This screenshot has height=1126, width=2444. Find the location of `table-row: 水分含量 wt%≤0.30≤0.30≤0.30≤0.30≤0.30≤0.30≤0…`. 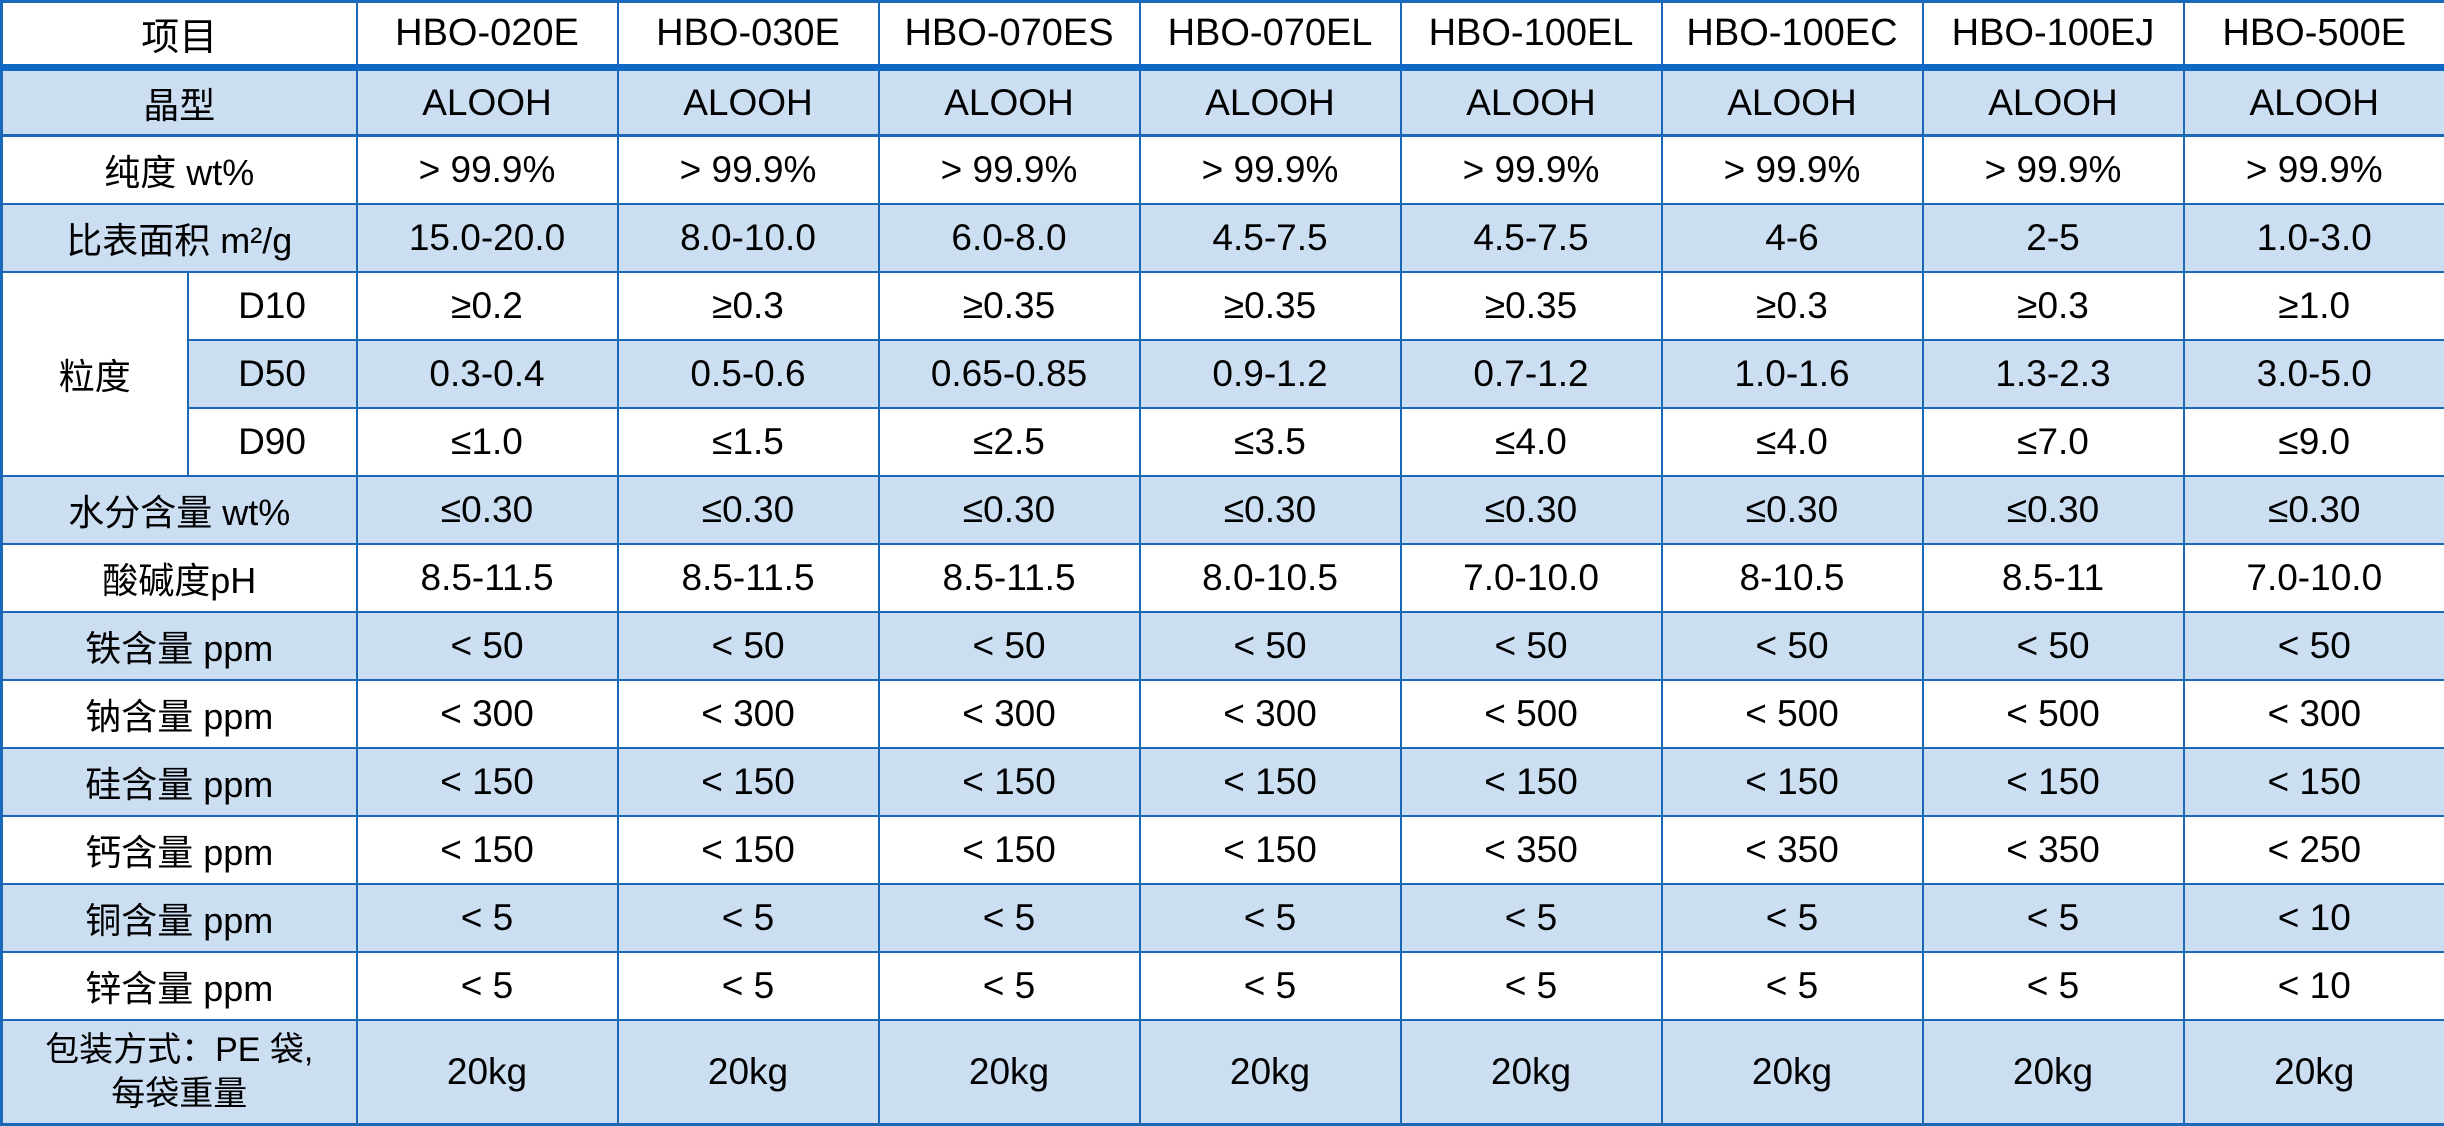

table-row: 水分含量 wt%≤0.30≤0.30≤0.30≤0.30≤0.30≤0.30≤0… is located at coordinates (1223, 510).